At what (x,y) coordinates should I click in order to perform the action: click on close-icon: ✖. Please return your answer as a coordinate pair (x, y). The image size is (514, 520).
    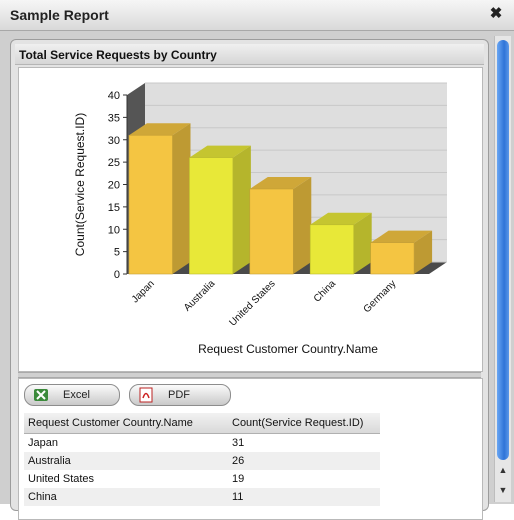
    Looking at the image, I should click on (496, 13).